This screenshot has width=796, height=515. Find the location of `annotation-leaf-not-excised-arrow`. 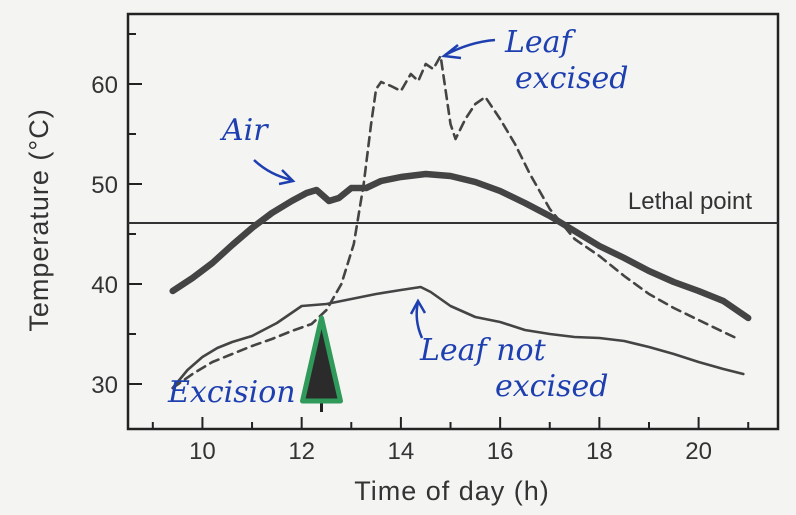

annotation-leaf-not-excised-arrow is located at coordinates (419, 320).